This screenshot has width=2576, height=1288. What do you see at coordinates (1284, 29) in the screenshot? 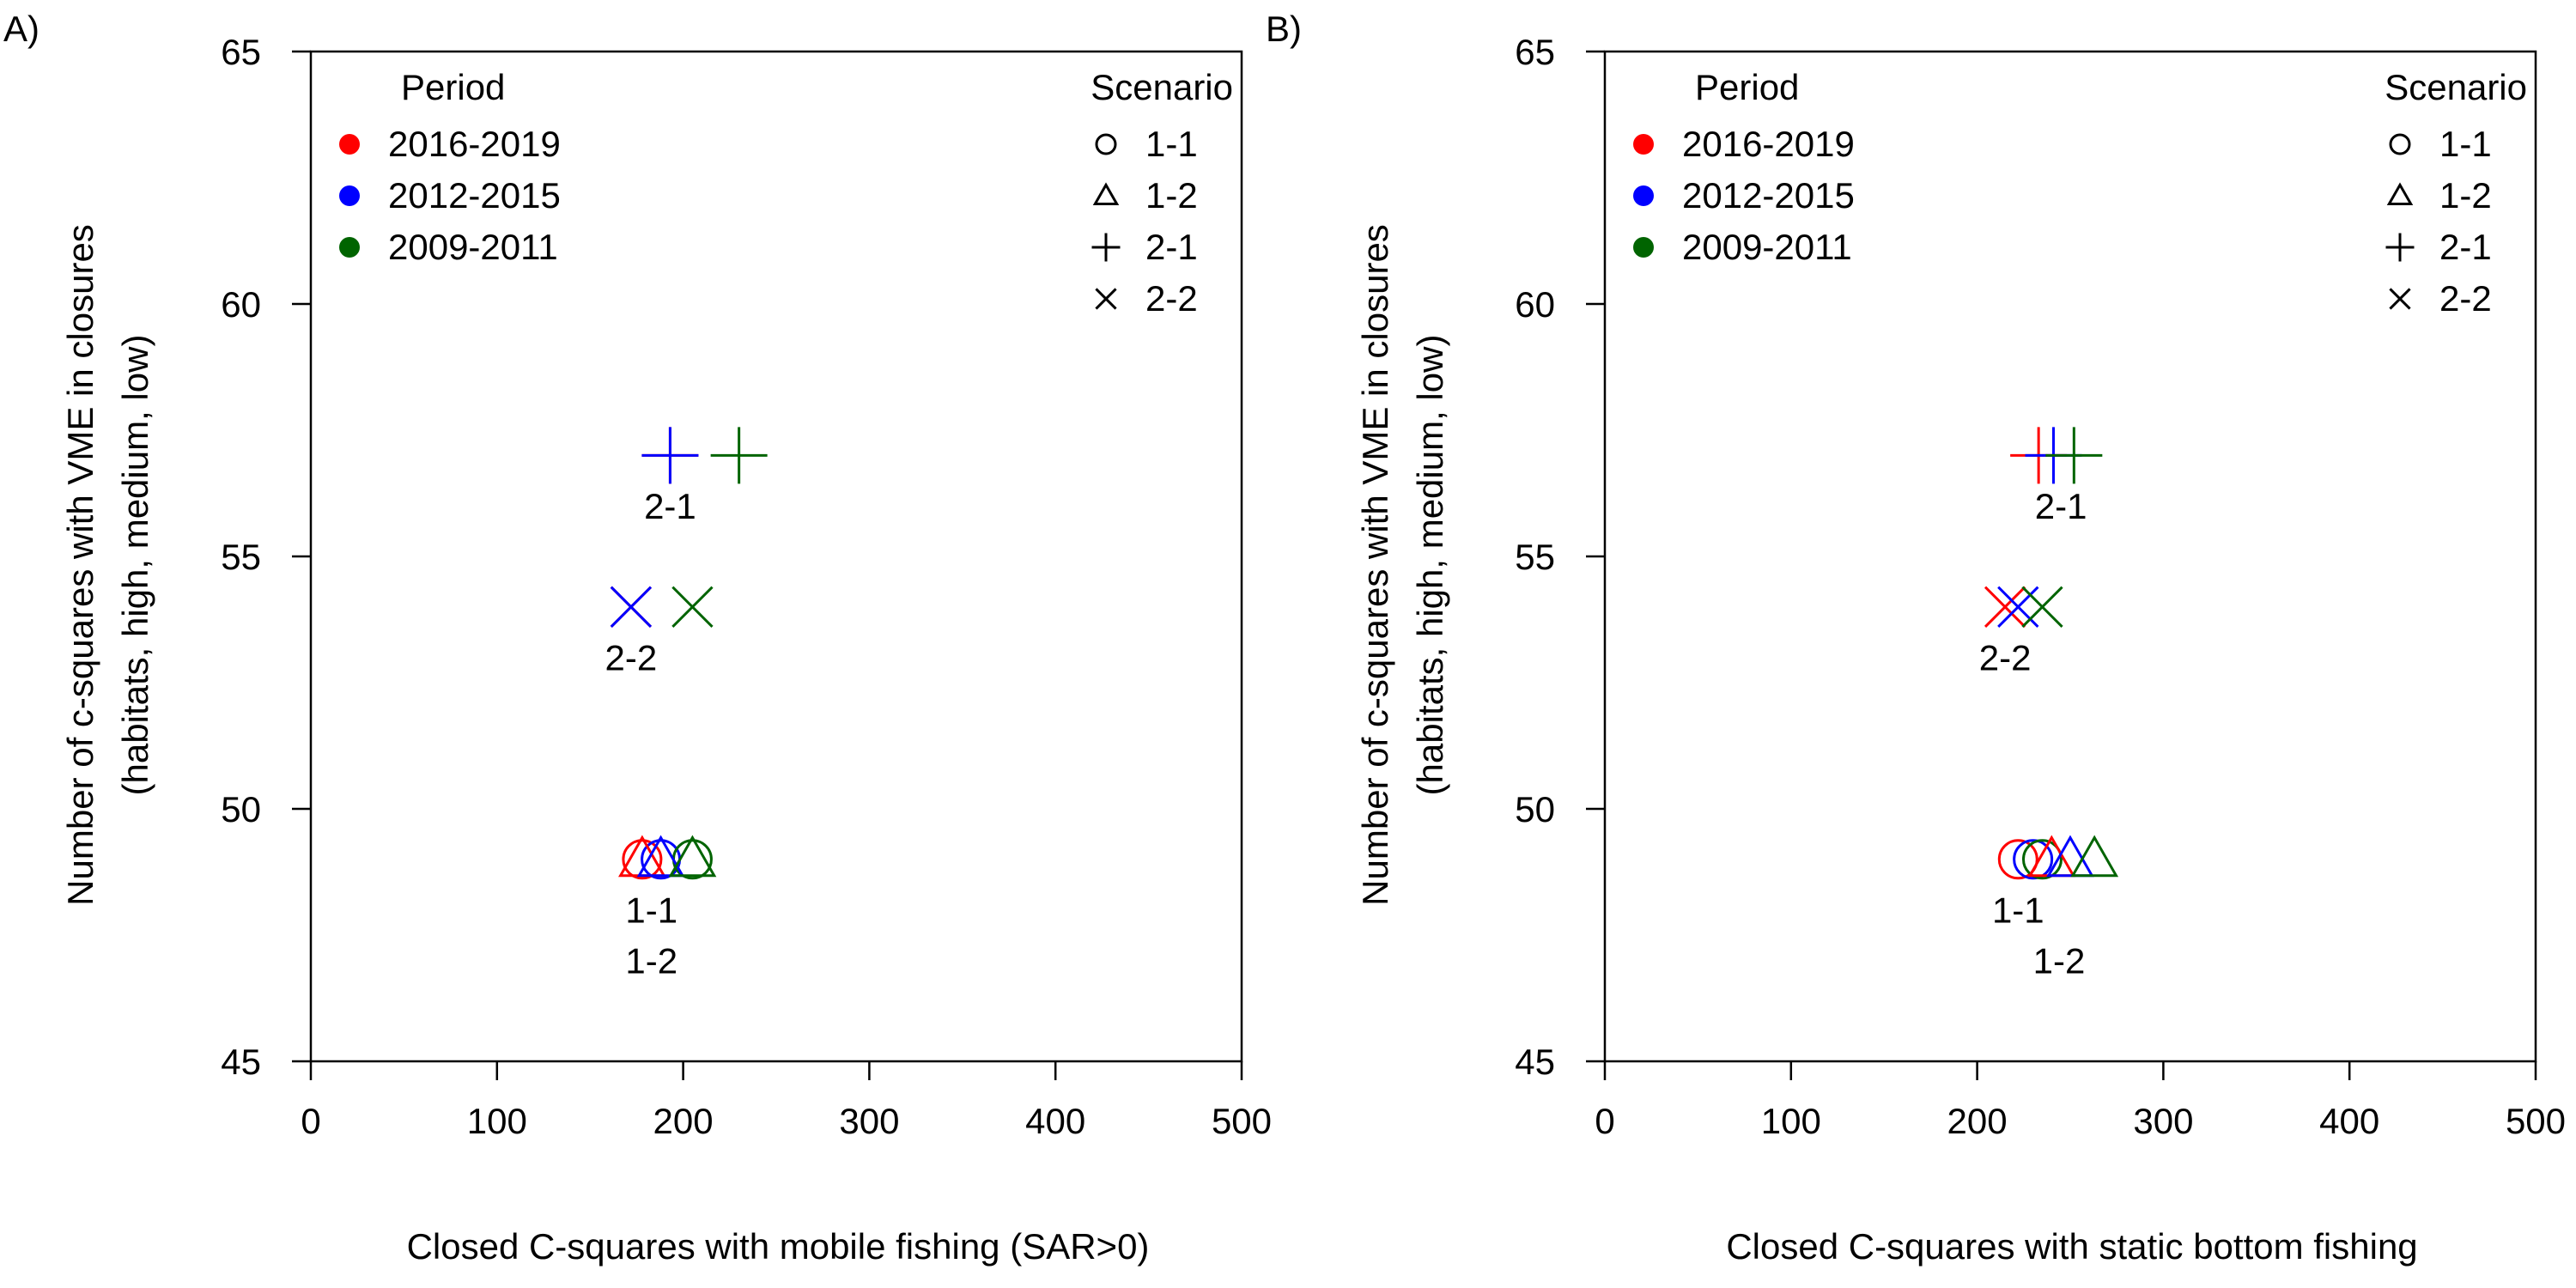
I see `panel-label: B)` at bounding box center [1284, 29].